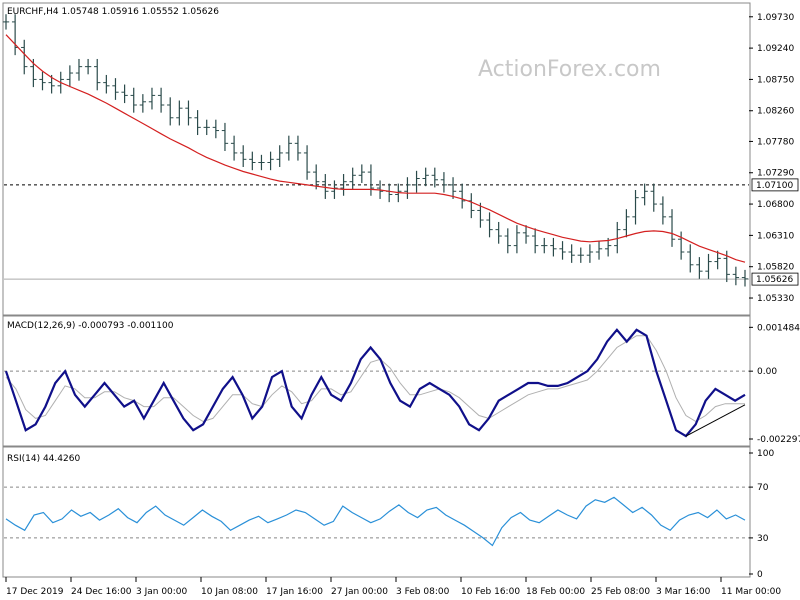 This screenshot has height=600, width=800. Describe the element at coordinates (423, 592) in the screenshot. I see `x-tick-label: 3 Feb 08:00` at that location.